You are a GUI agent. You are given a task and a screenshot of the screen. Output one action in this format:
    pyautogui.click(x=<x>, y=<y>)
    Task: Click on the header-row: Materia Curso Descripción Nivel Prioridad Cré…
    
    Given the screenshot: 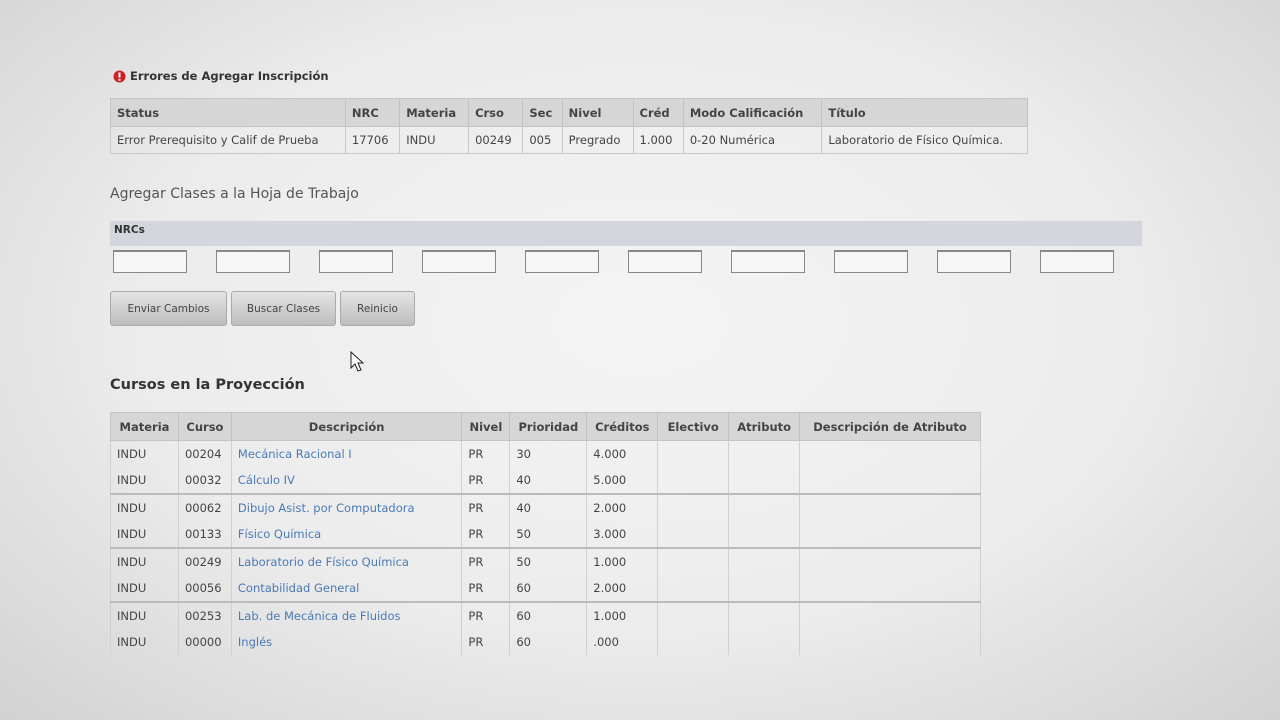 What is the action you would take?
    pyautogui.click(x=545, y=426)
    